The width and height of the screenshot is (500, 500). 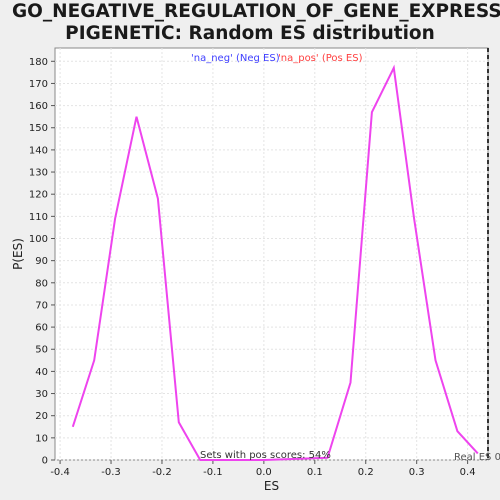 I want to click on x-tick-label: 0.2, so click(x=366, y=472).